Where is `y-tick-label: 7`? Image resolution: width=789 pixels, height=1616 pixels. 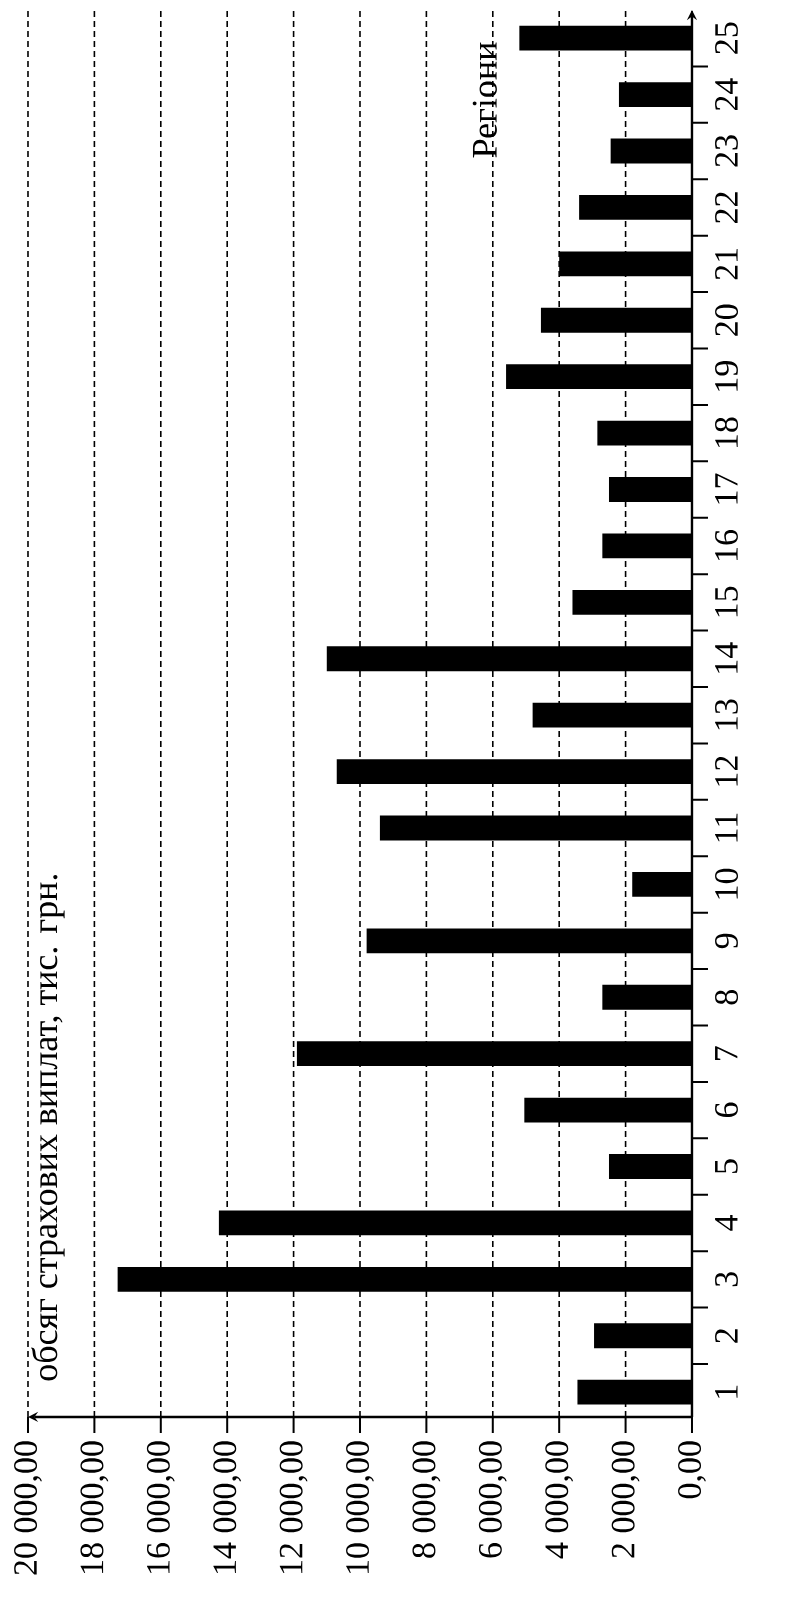
y-tick-label: 7 is located at coordinates (726, 1053).